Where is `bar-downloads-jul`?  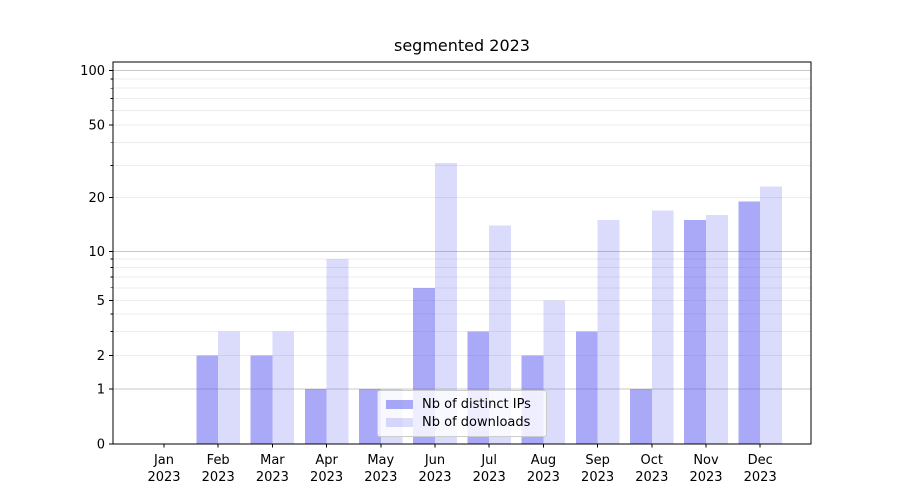 bar-downloads-jul is located at coordinates (500, 334).